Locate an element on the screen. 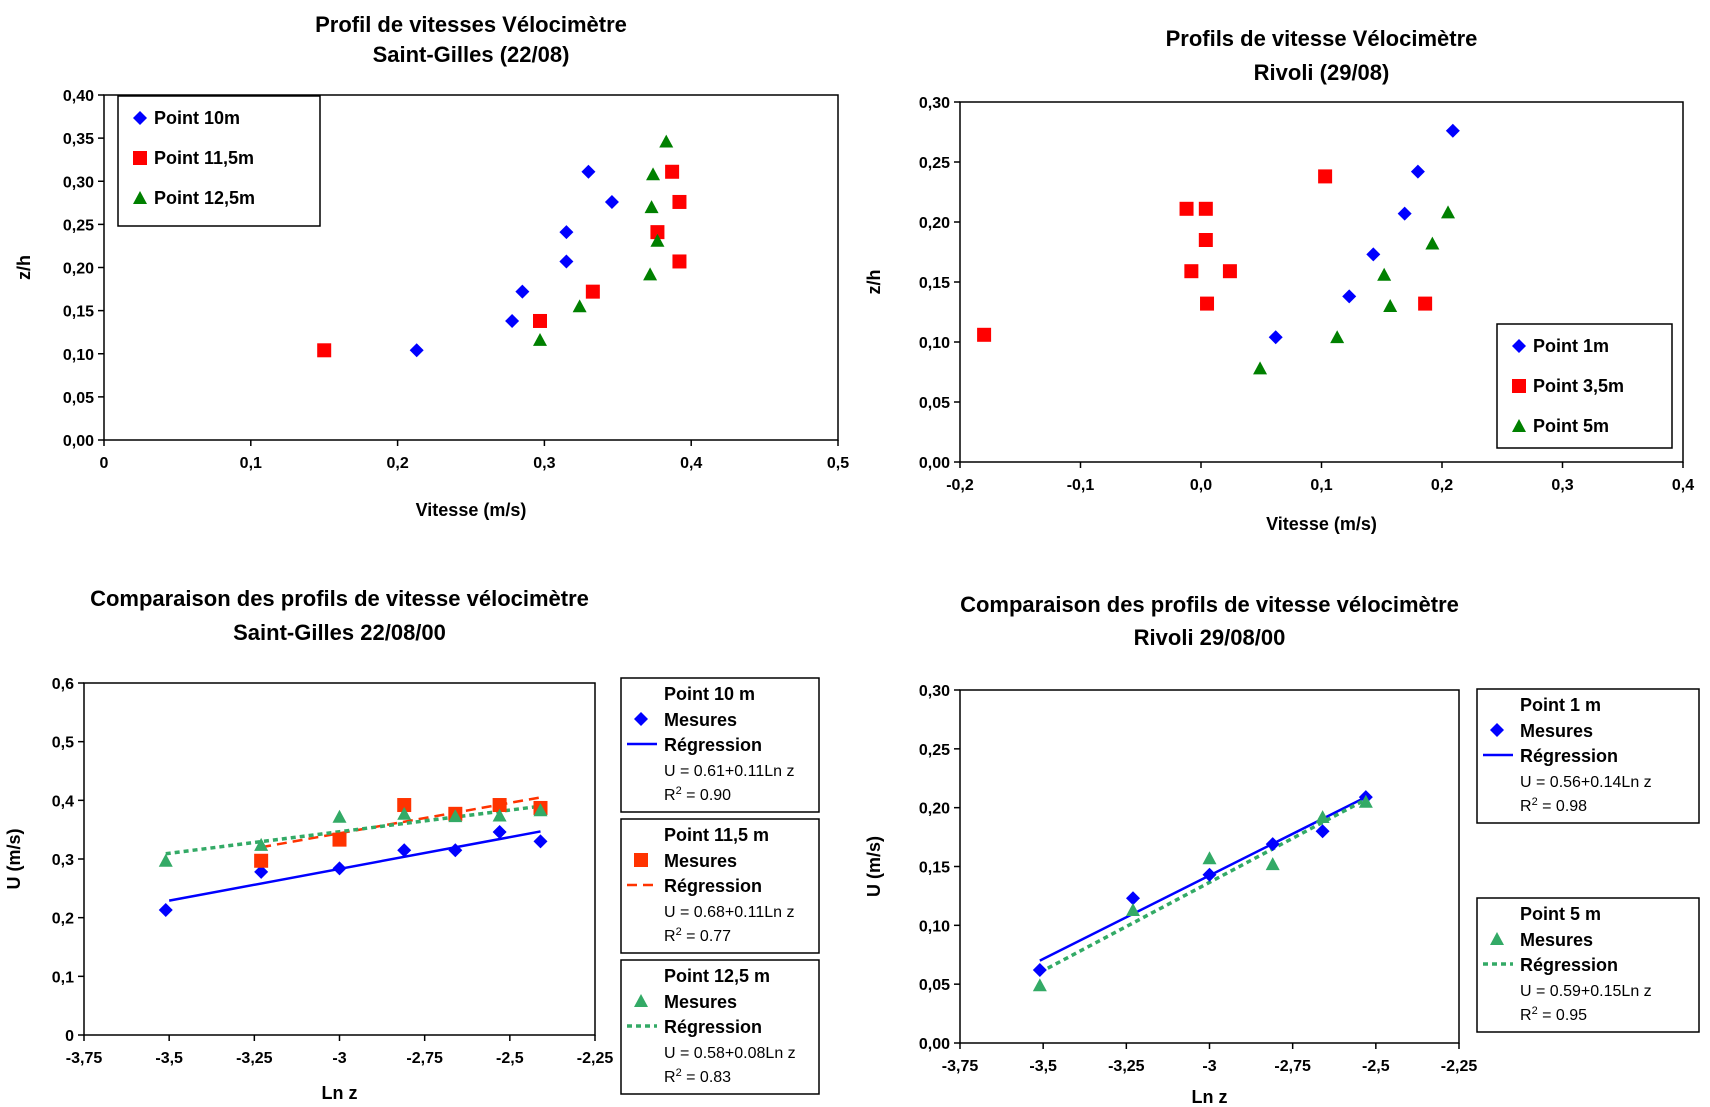  y-tick-label: 0,10 is located at coordinates (934, 926).